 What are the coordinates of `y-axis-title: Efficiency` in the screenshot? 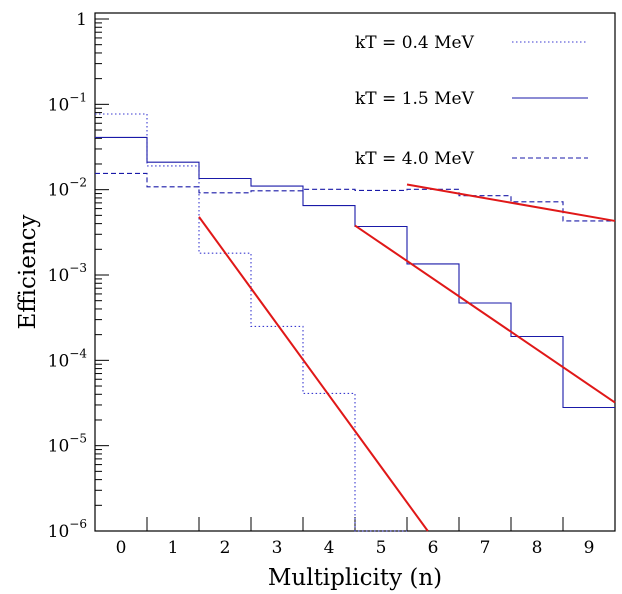 It's located at (28, 271).